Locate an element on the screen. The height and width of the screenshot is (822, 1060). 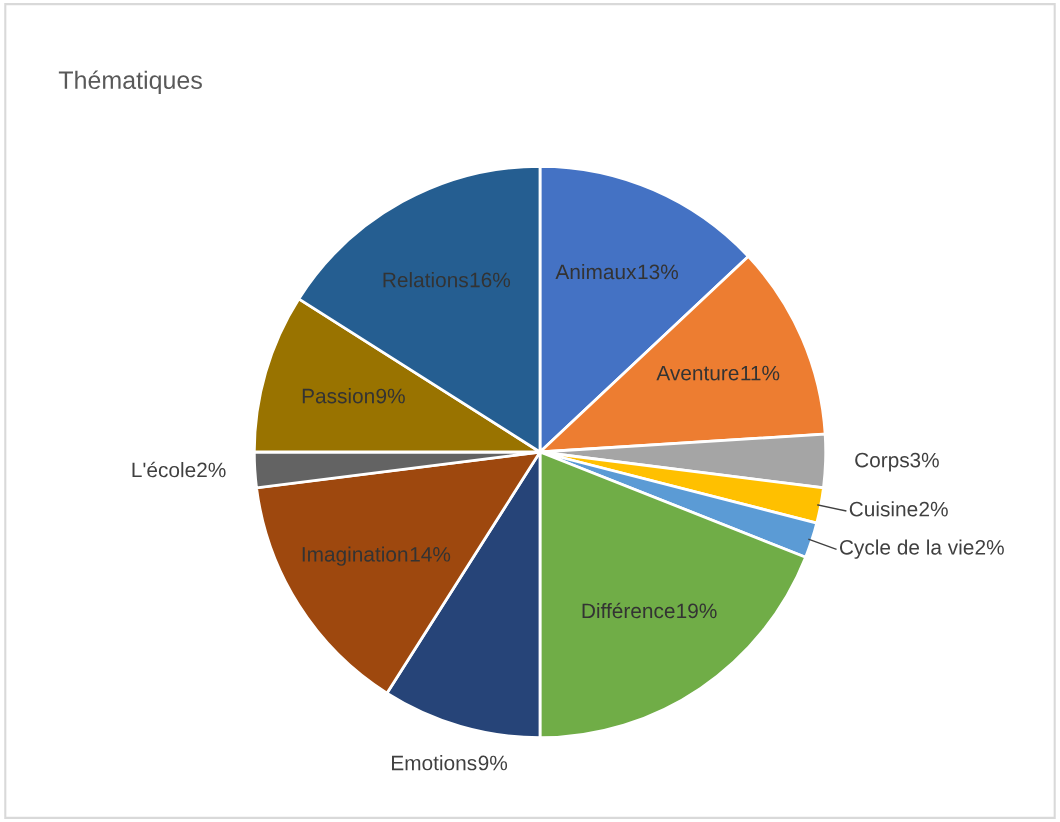
data-label: 14% is located at coordinates (430, 554).